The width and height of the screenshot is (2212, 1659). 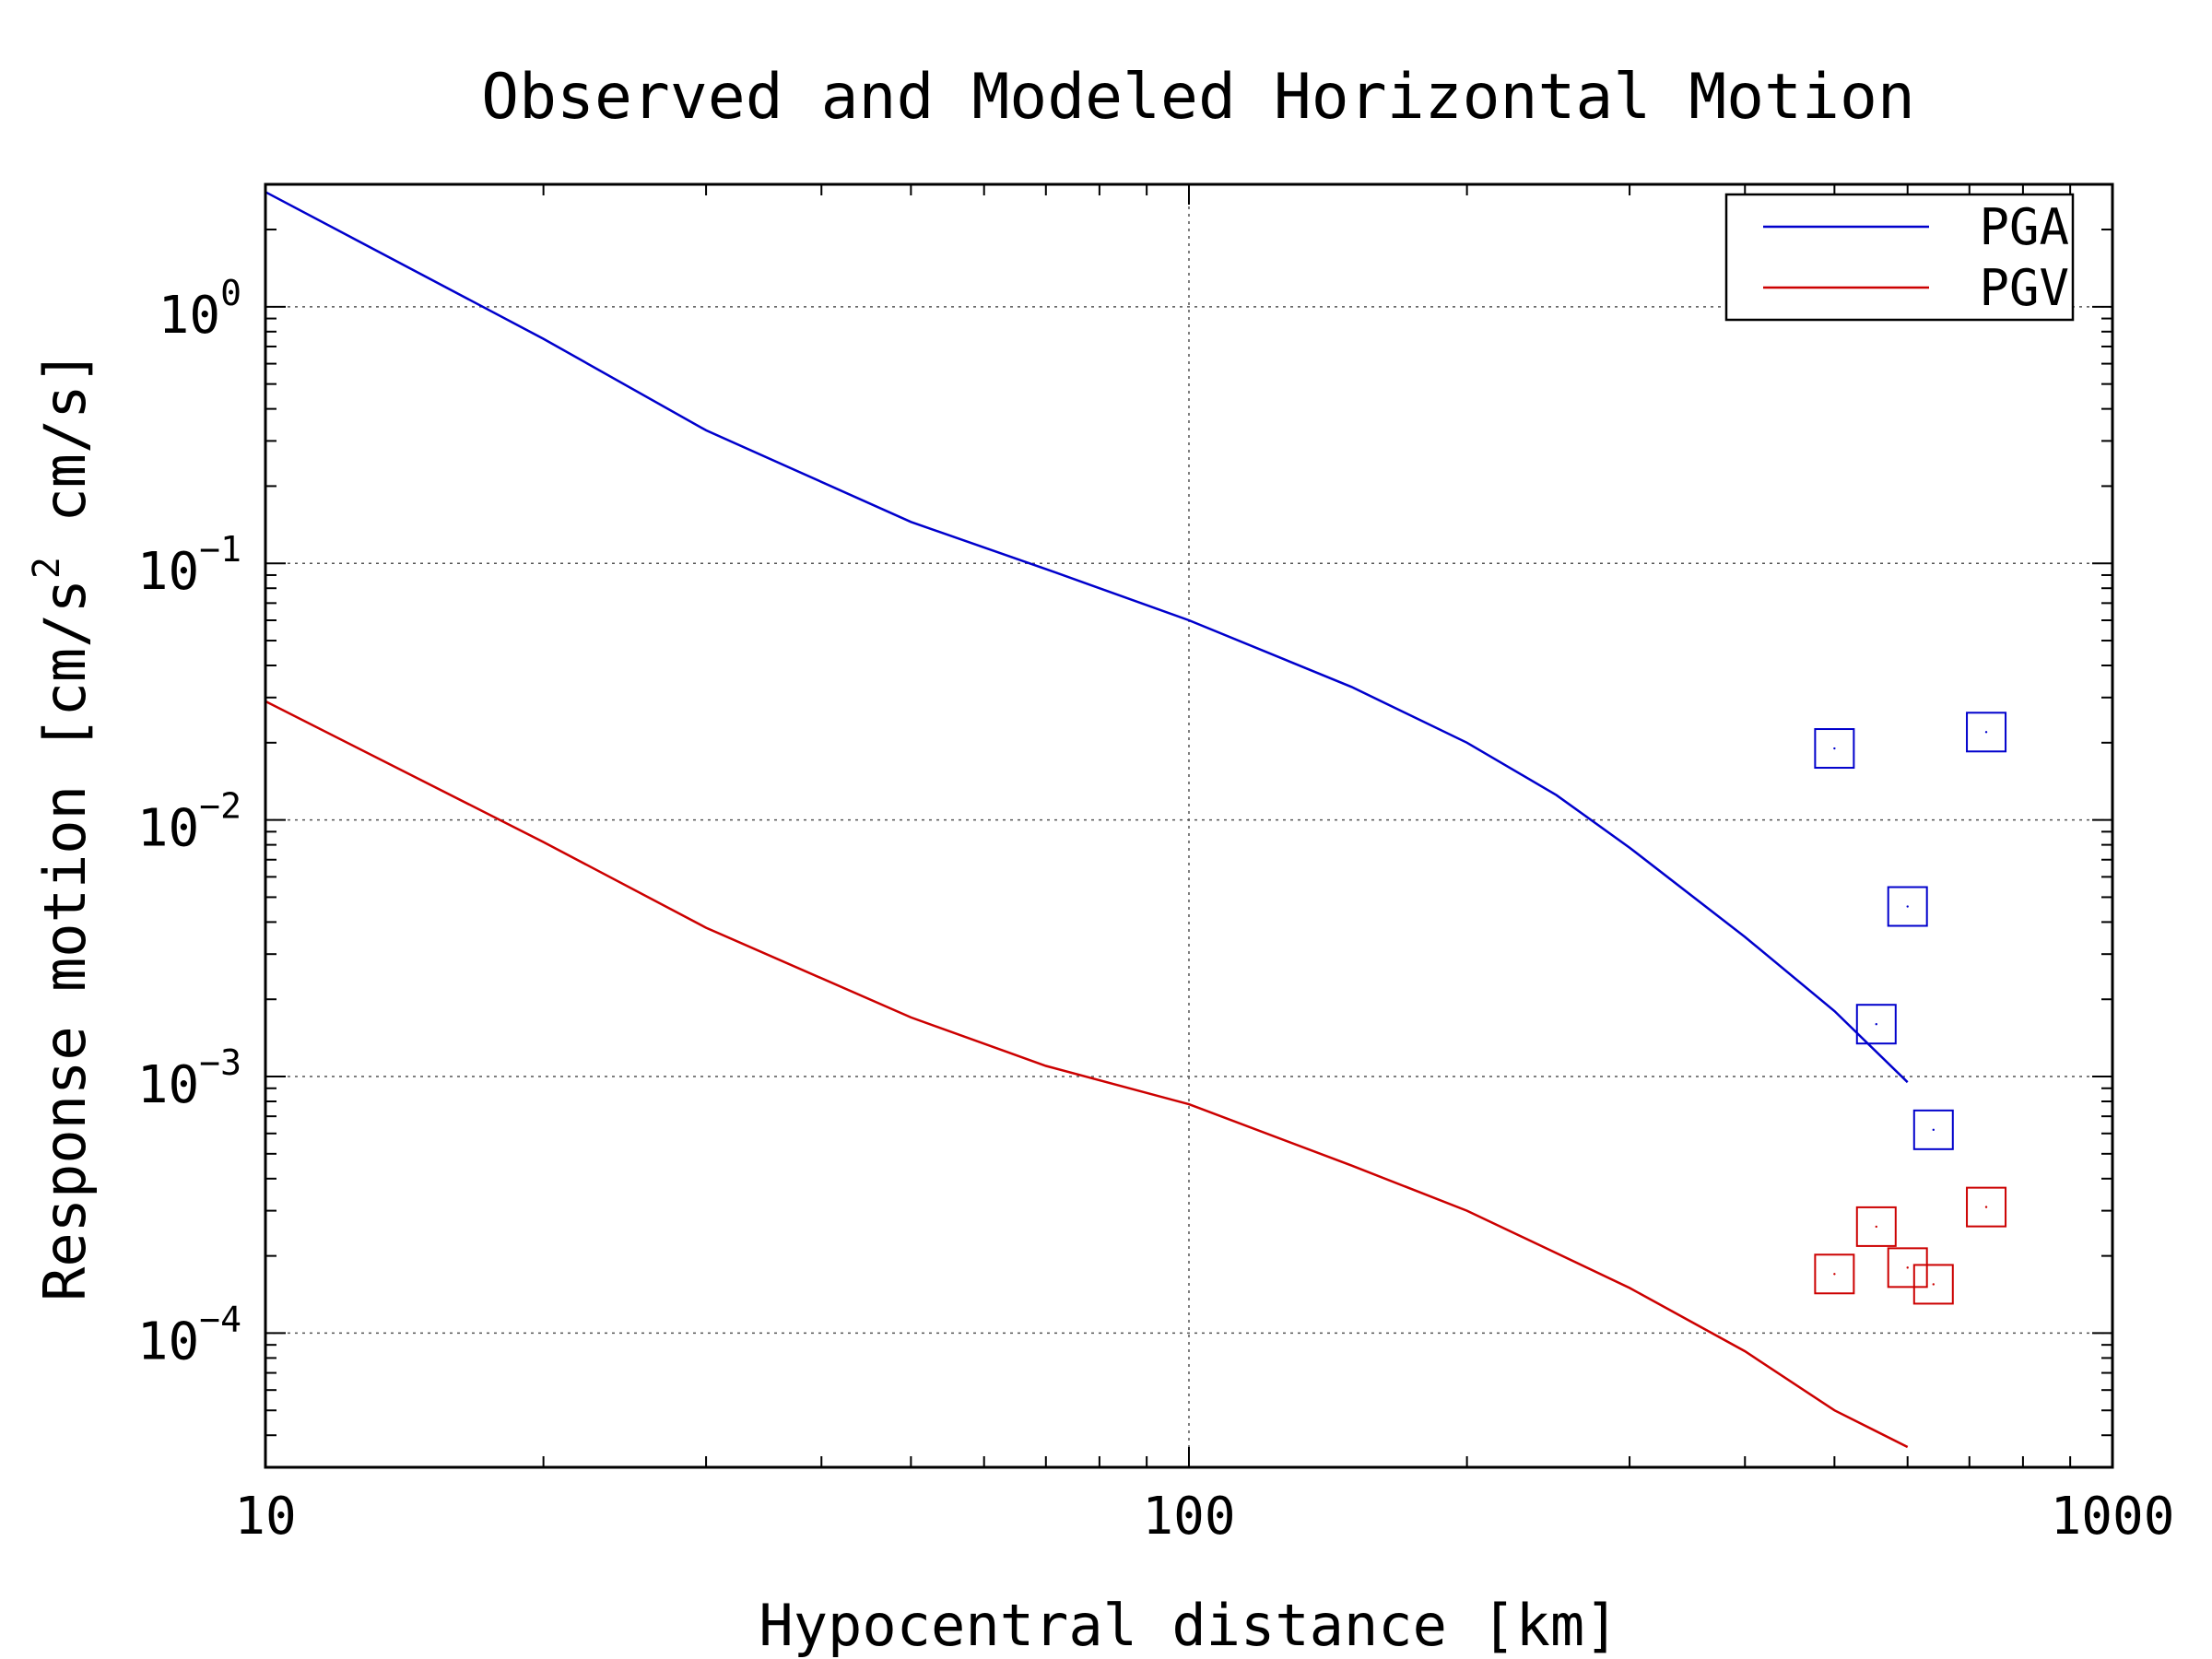 What do you see at coordinates (1910, 1008) in the screenshot?
I see `observed-markers` at bounding box center [1910, 1008].